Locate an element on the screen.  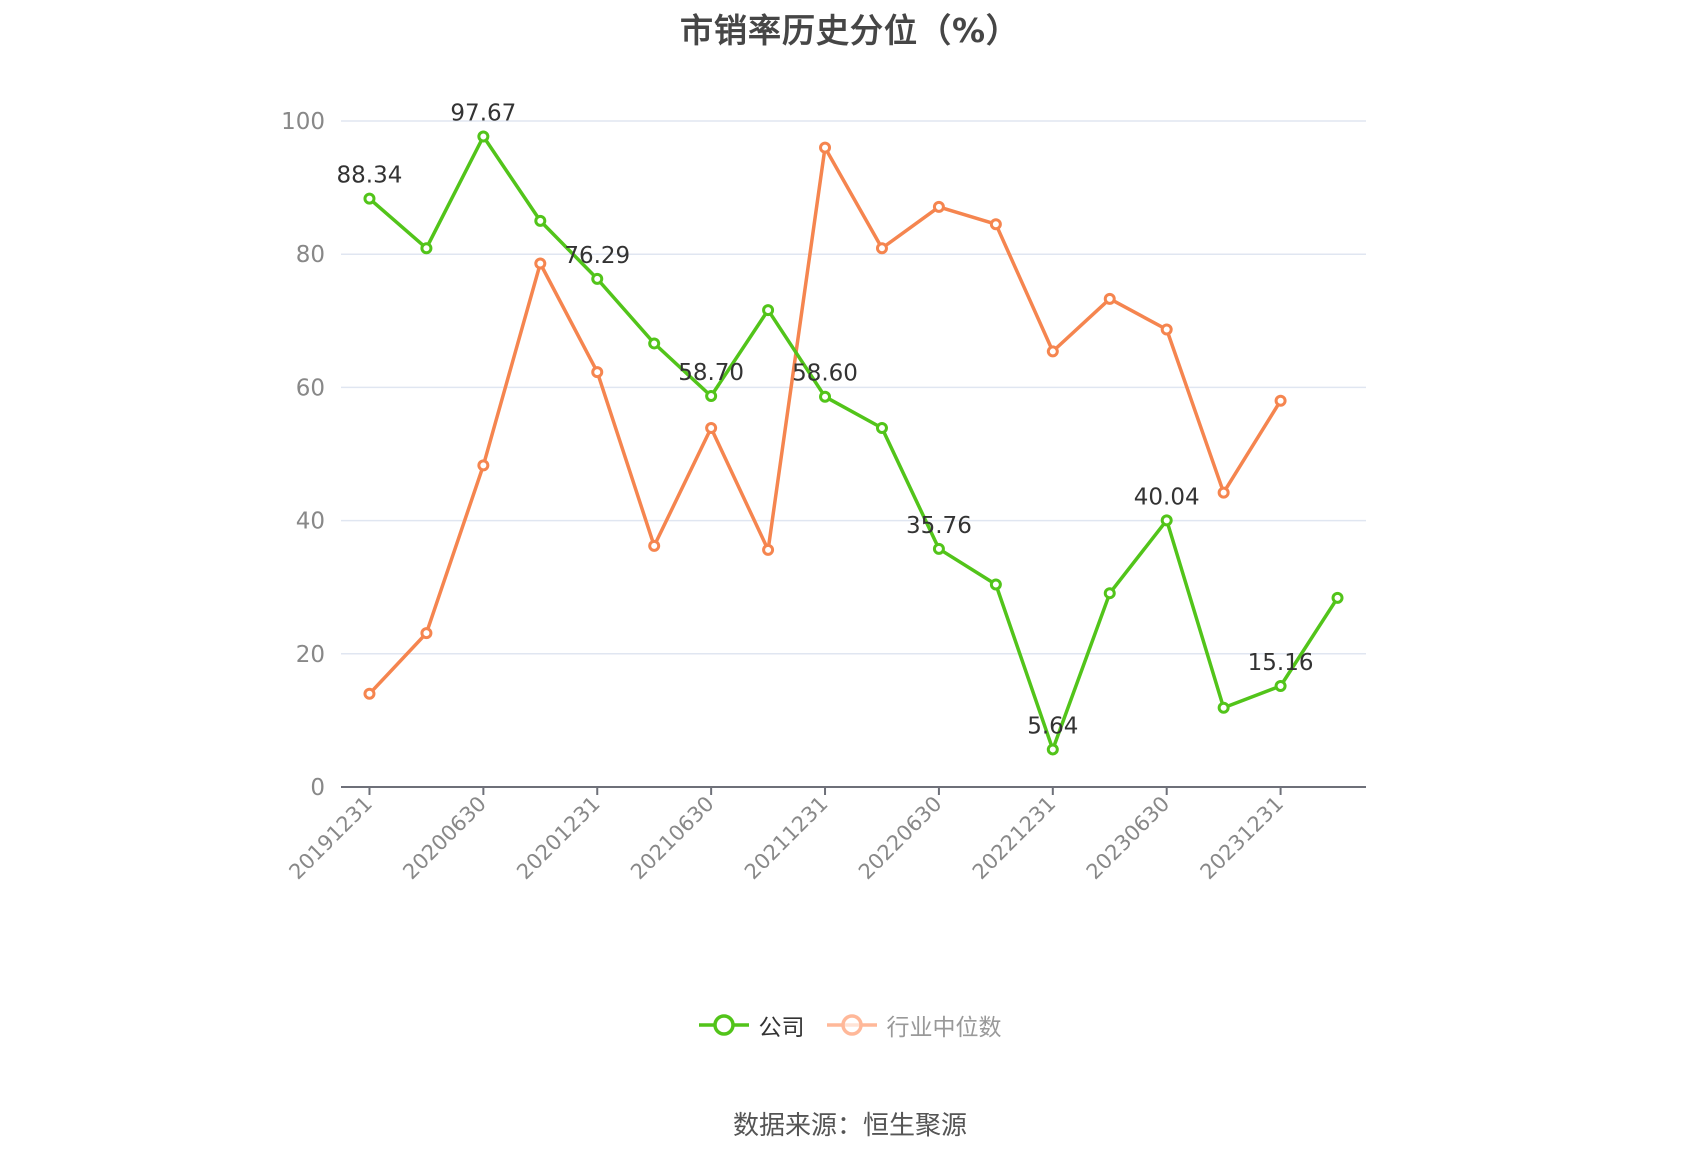
legend-industry-line-circle-icon is located at coordinates (851, 1025).